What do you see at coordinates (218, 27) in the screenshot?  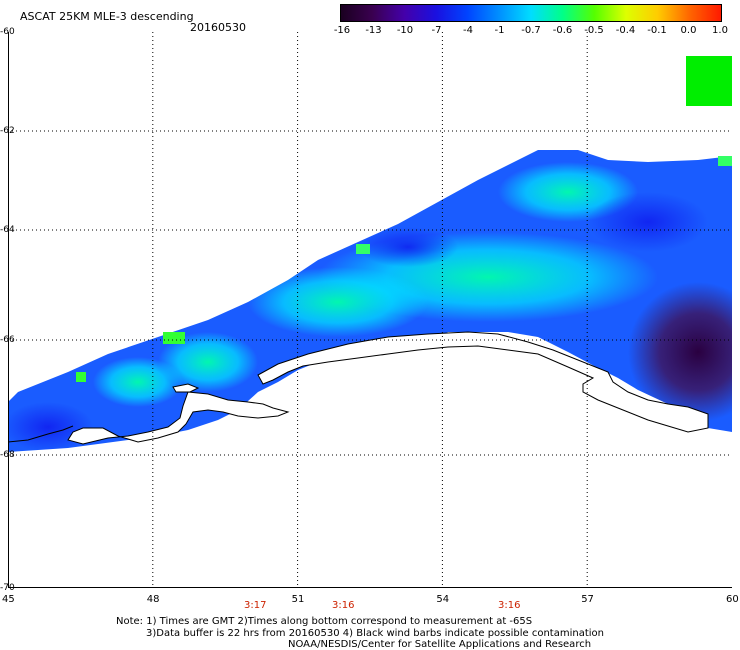 I see `chart-date: 20160530` at bounding box center [218, 27].